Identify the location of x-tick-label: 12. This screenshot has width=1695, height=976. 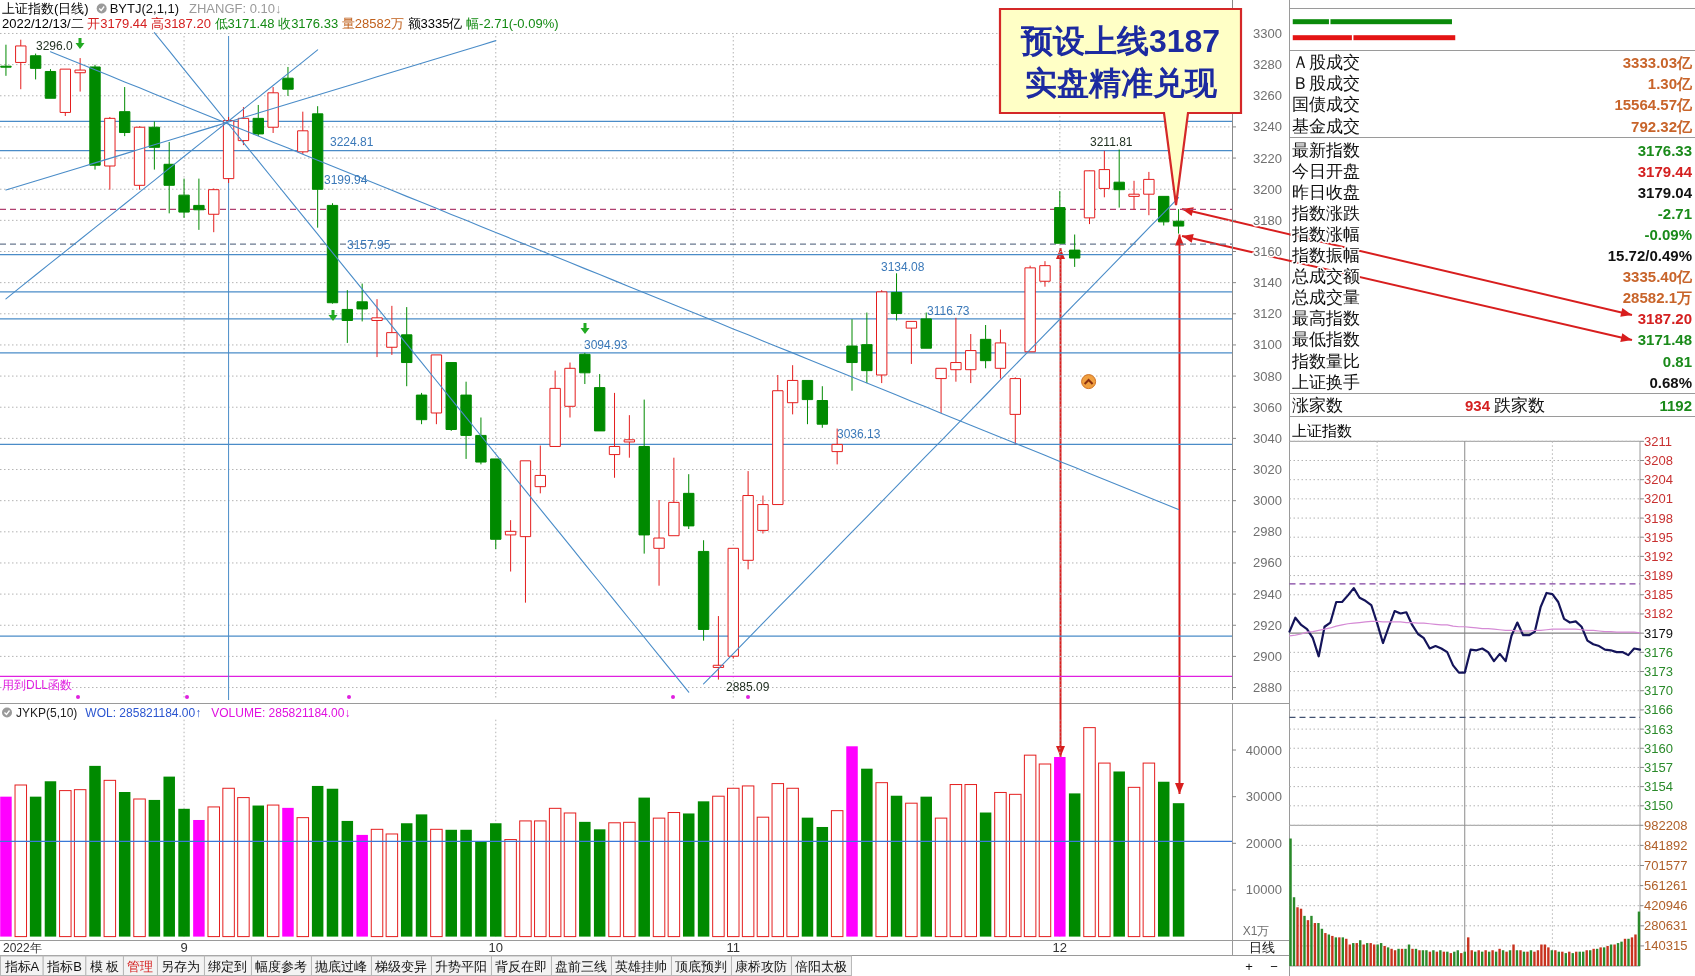
(1060, 947).